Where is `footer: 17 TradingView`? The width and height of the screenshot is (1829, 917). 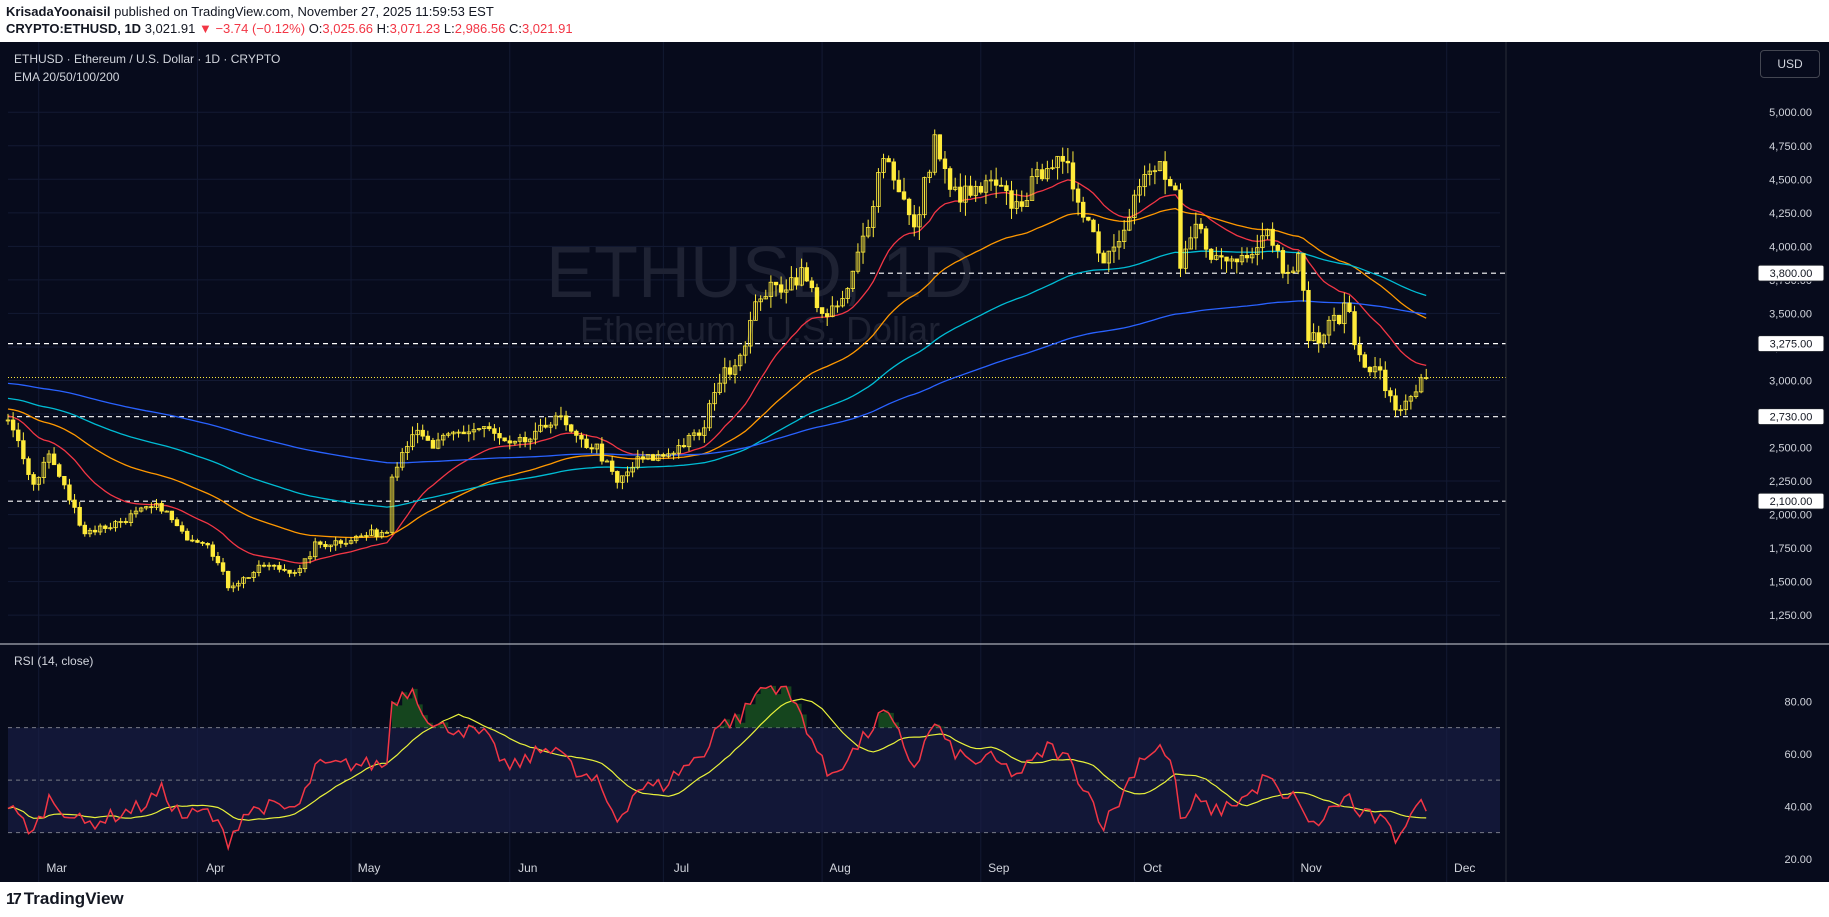
footer: 17 TradingView is located at coordinates (914, 899).